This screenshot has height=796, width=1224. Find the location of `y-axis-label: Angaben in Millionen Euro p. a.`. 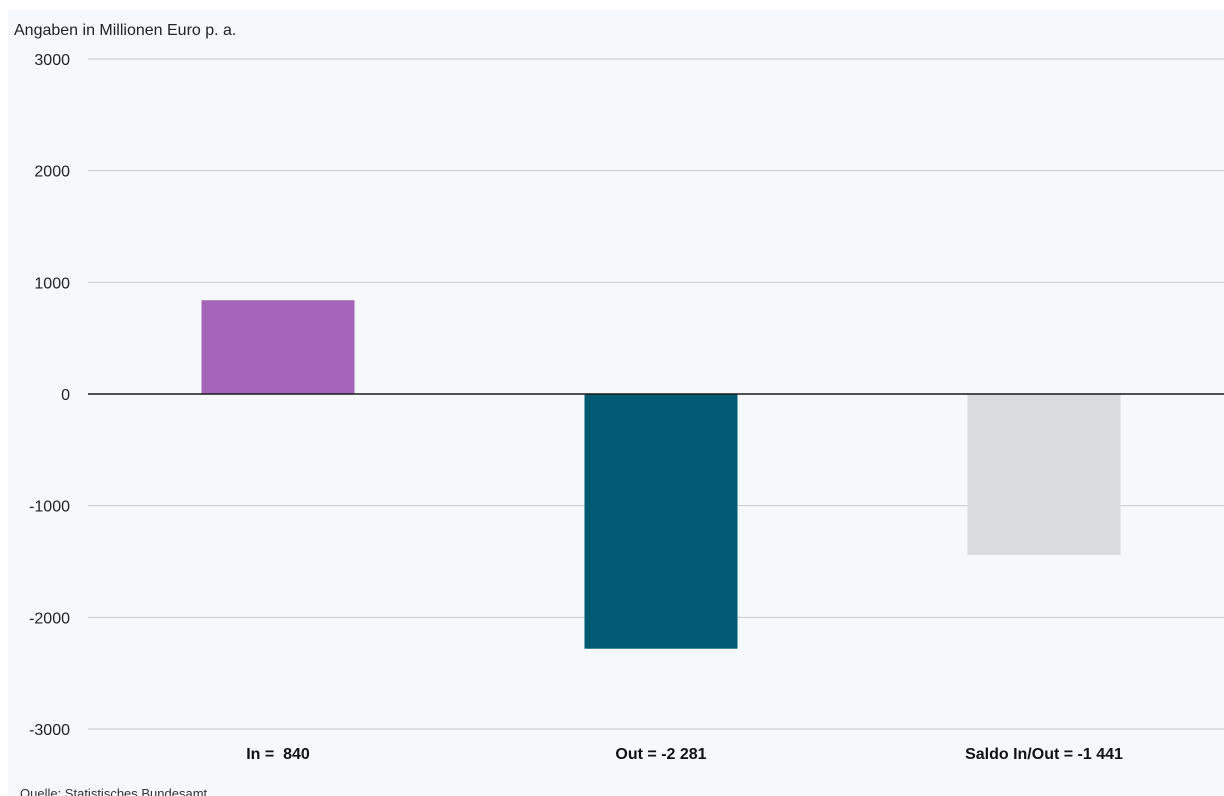

y-axis-label: Angaben in Millionen Euro p. a. is located at coordinates (125, 30).